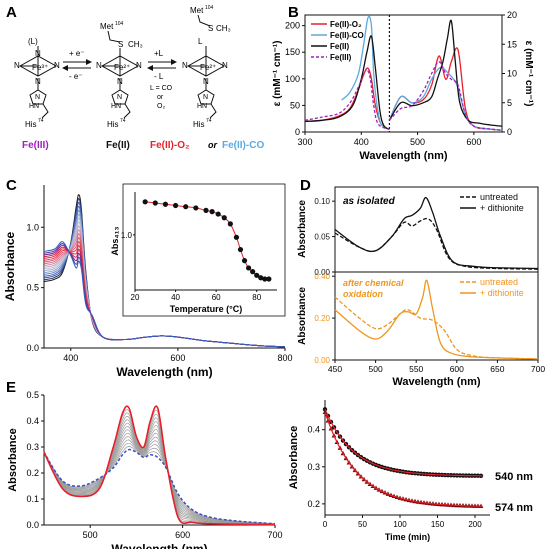  What do you see at coordinates (322, 237) in the screenshot?
I see `d-top-y-tick-label: 0.05` at bounding box center [322, 237].